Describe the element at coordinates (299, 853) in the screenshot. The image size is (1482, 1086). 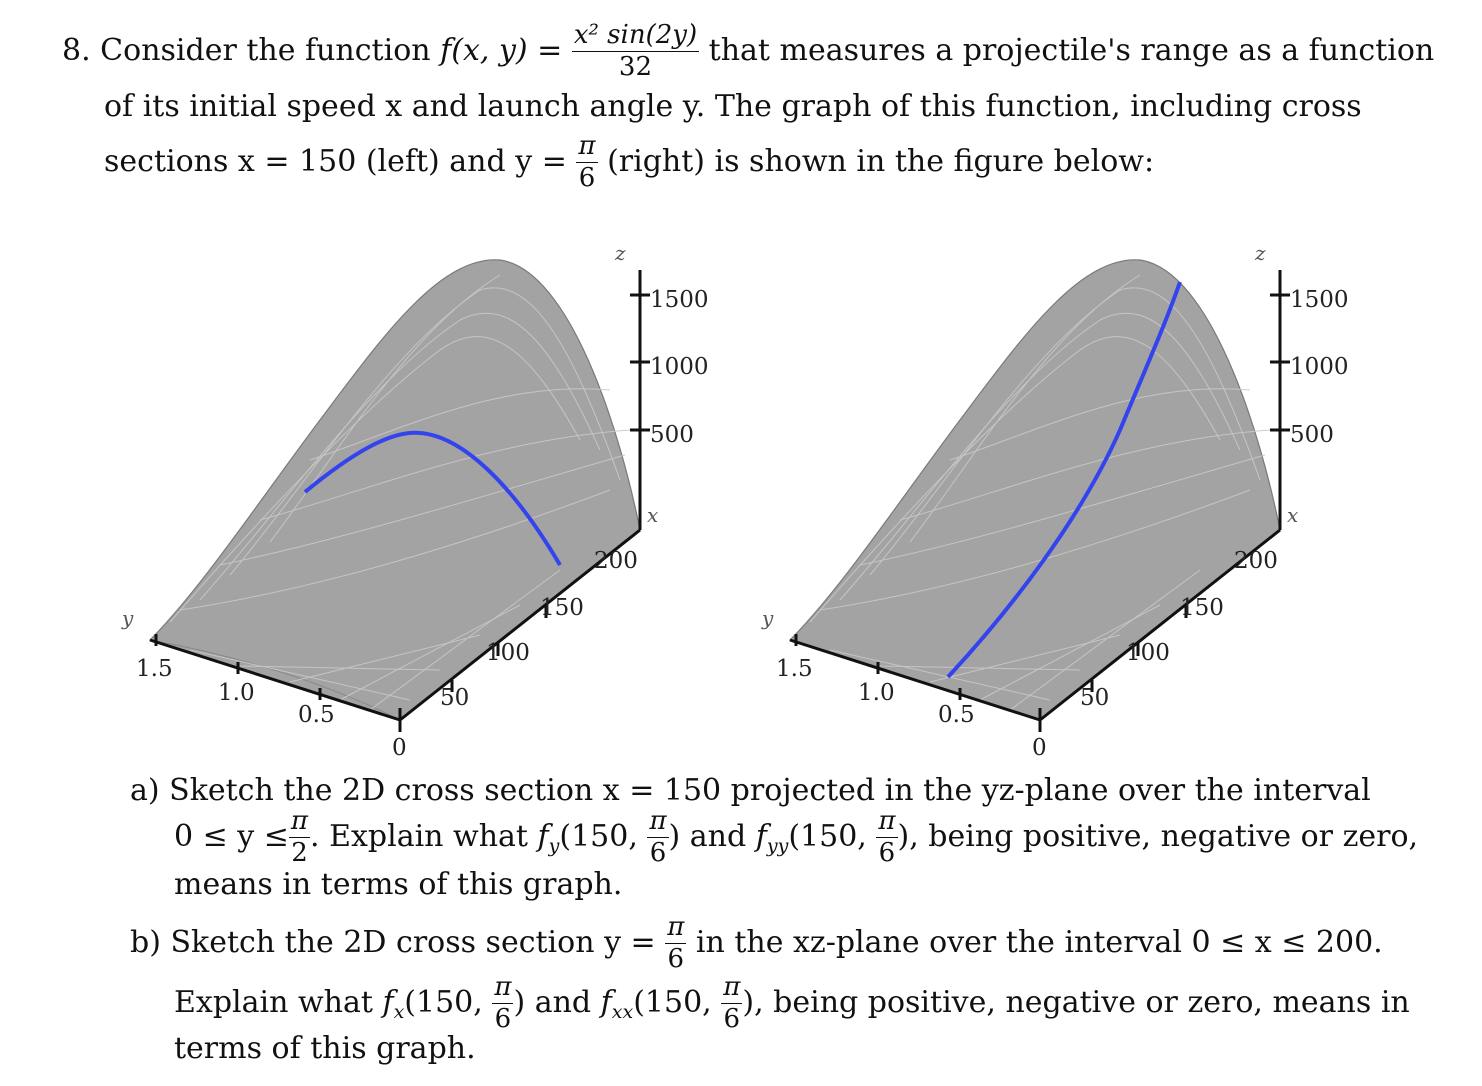
I see `two-denominator: 2` at that location.